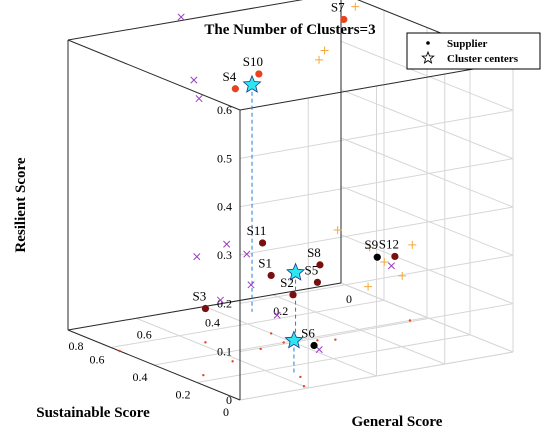 This screenshot has height=444, width=550. What do you see at coordinates (229, 76) in the screenshot?
I see `supplier-label: S4` at bounding box center [229, 76].